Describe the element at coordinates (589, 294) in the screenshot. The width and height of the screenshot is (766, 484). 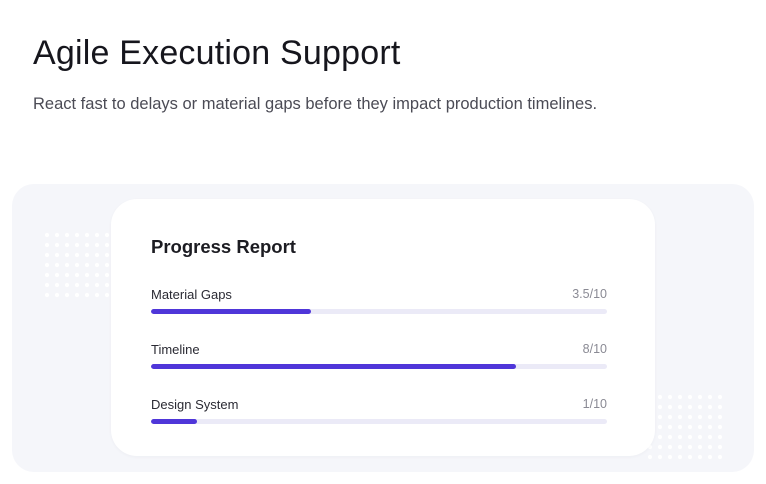
I see `metric-value: 3.5/10` at that location.